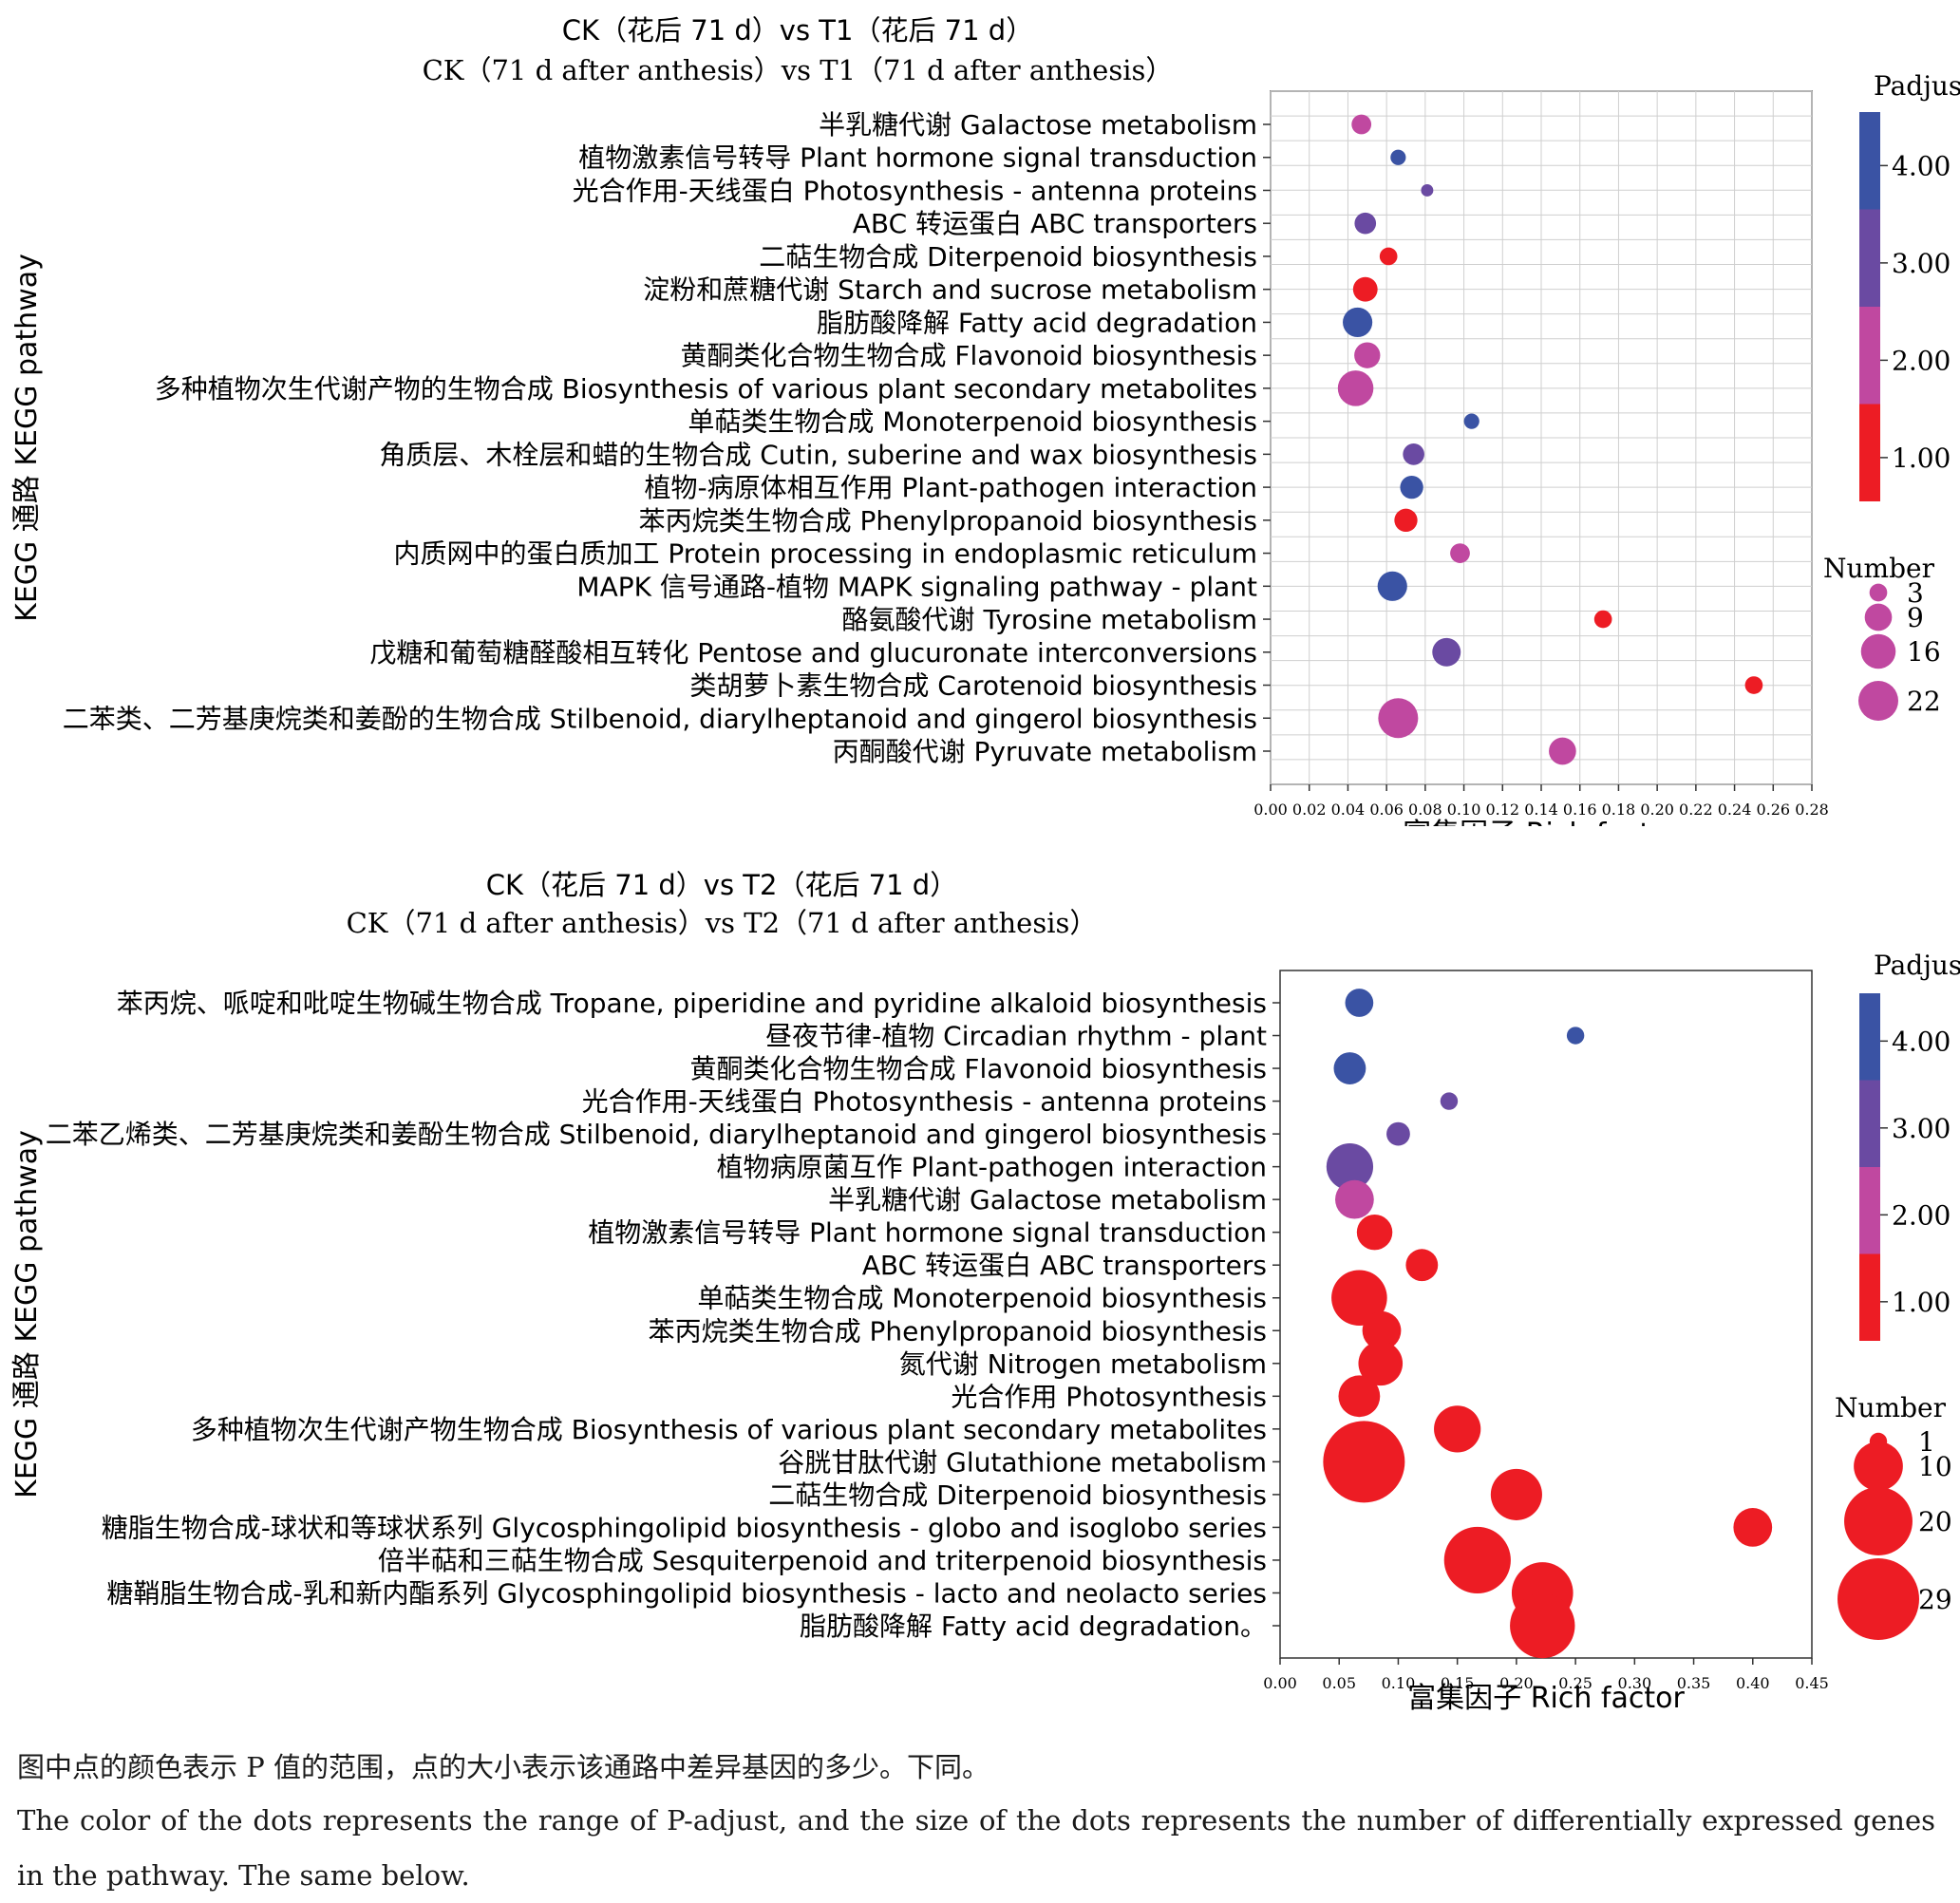 The width and height of the screenshot is (1960, 1903). What do you see at coordinates (1812, 810) in the screenshot?
I see `x-tick-label: 0.28` at bounding box center [1812, 810].